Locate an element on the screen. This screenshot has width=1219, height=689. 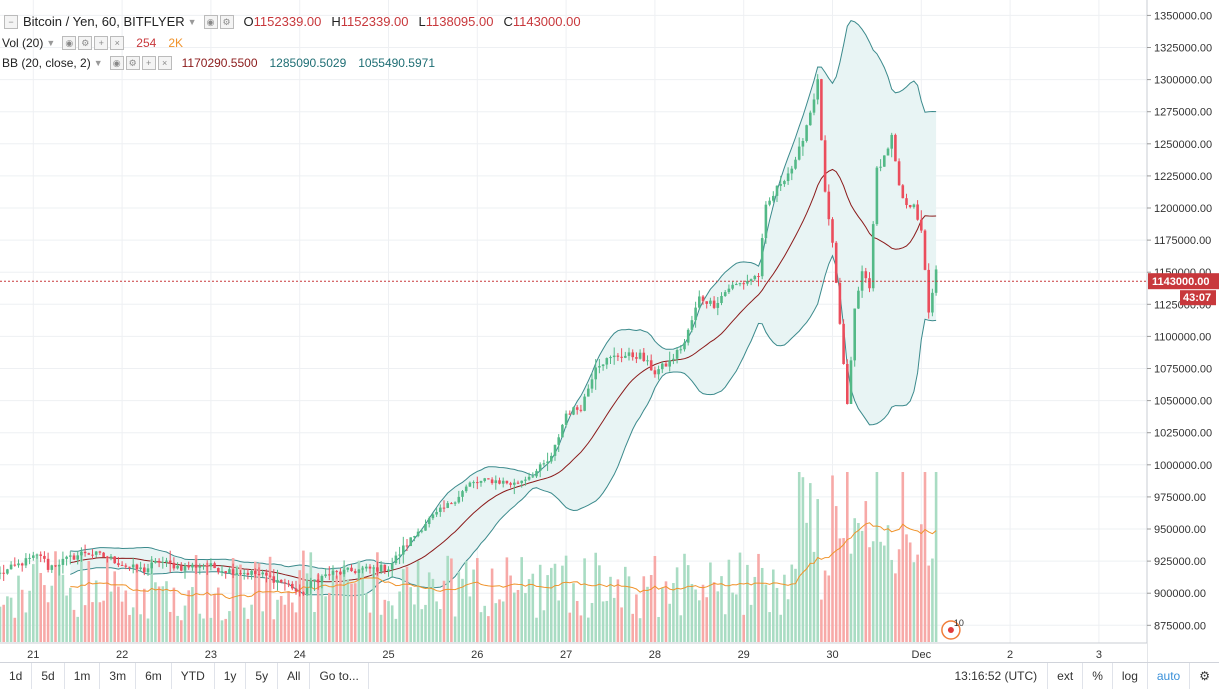
gear-icon: ⚙ is located at coordinates (1204, 676).